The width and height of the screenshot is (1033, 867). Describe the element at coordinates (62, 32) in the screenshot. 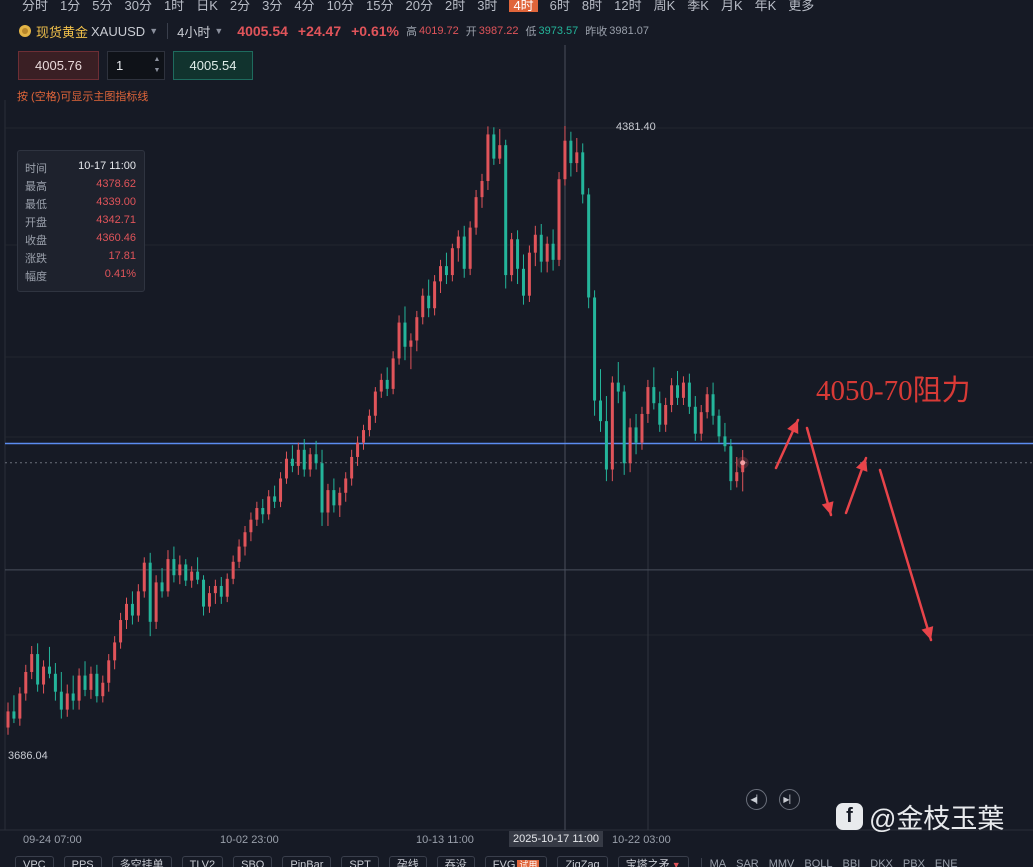

I see `instrument-name: 现货黄金` at that location.